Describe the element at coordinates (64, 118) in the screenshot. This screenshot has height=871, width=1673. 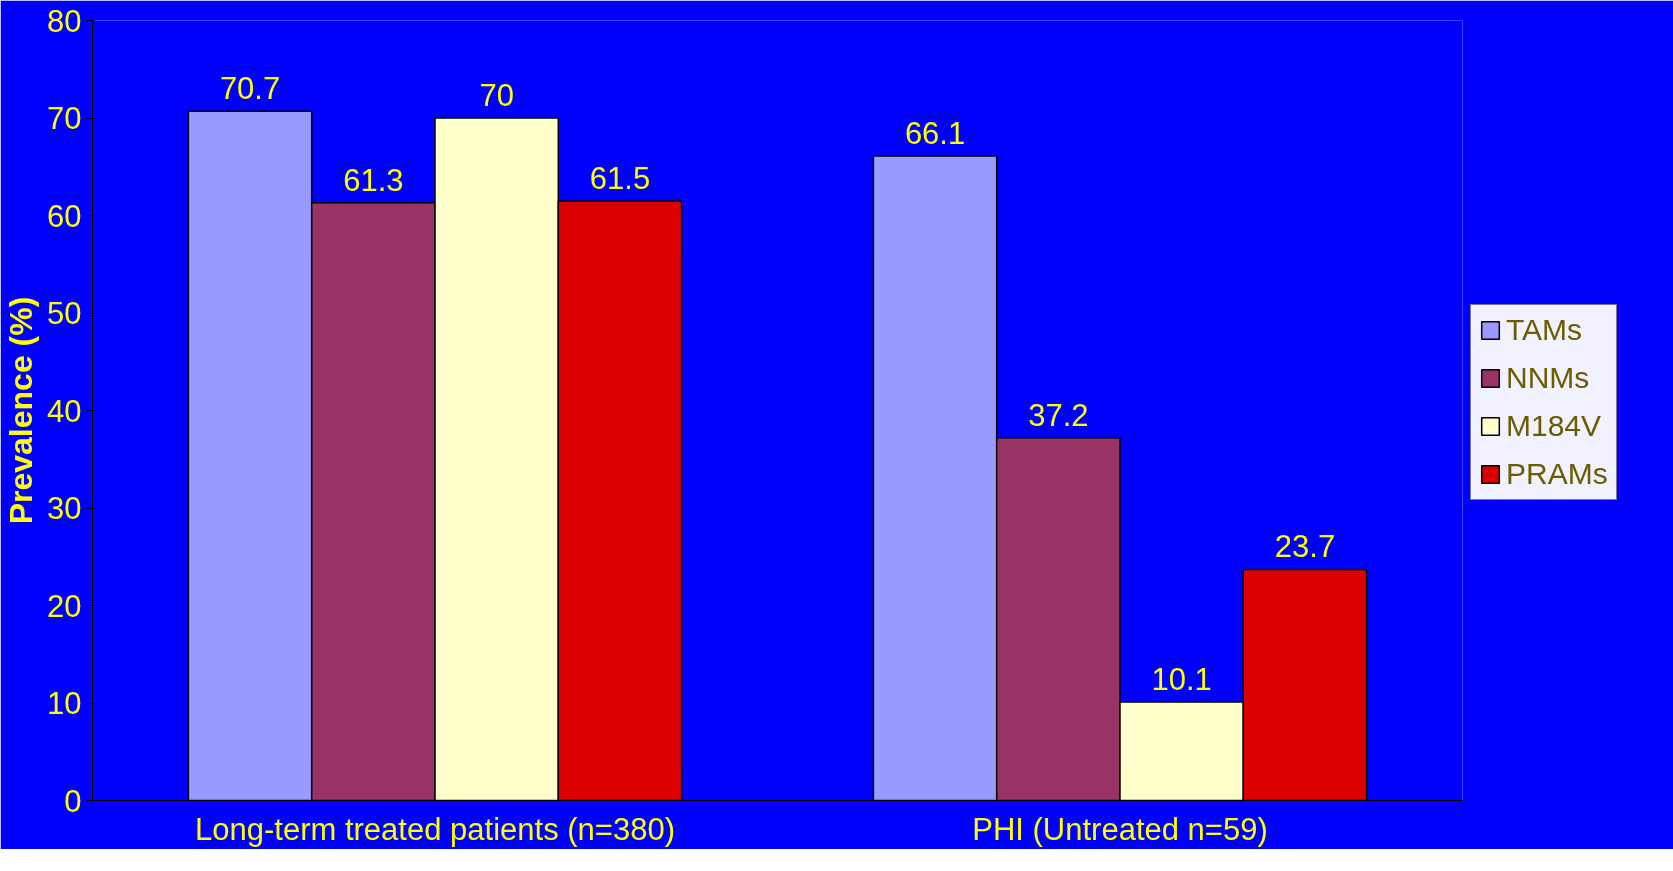
I see `y-tick-label: 70` at that location.